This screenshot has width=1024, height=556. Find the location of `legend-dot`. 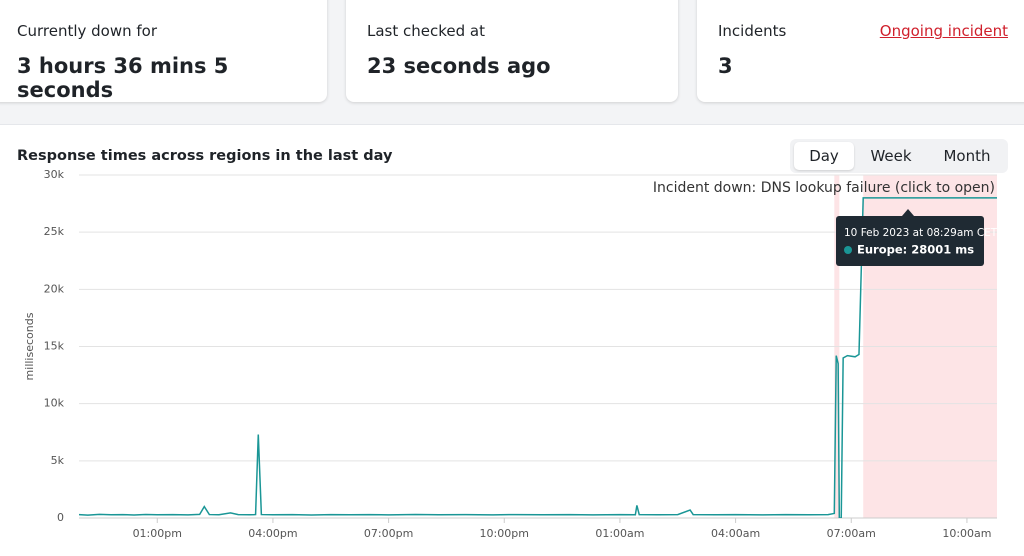

legend-dot is located at coordinates (848, 250).